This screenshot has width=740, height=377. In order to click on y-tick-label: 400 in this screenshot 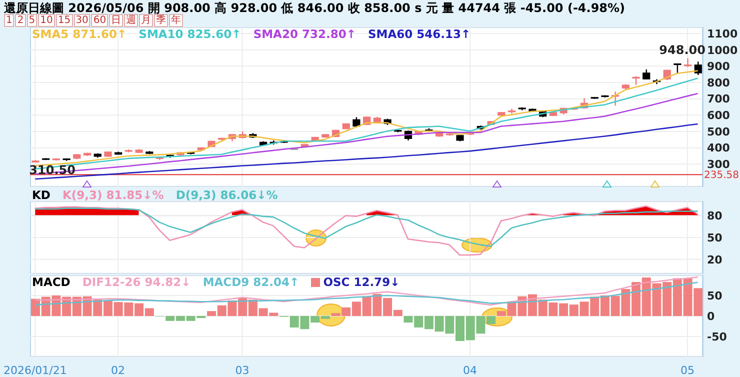, I will do `click(718, 148)`.